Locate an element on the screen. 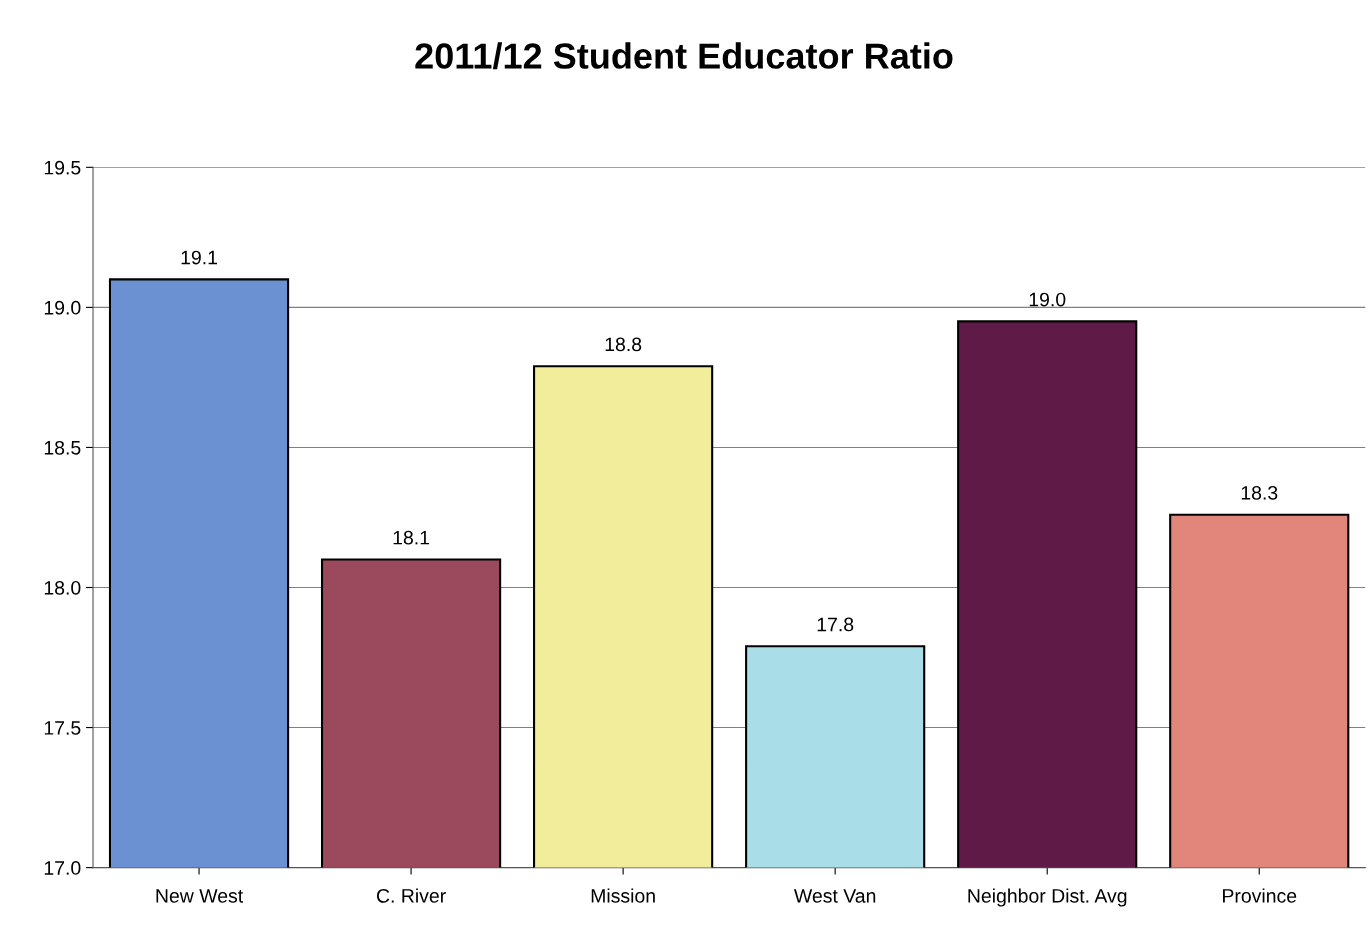 The image size is (1368, 940). chart-title: 2011/12 Student Educator Ratio is located at coordinates (684, 56).